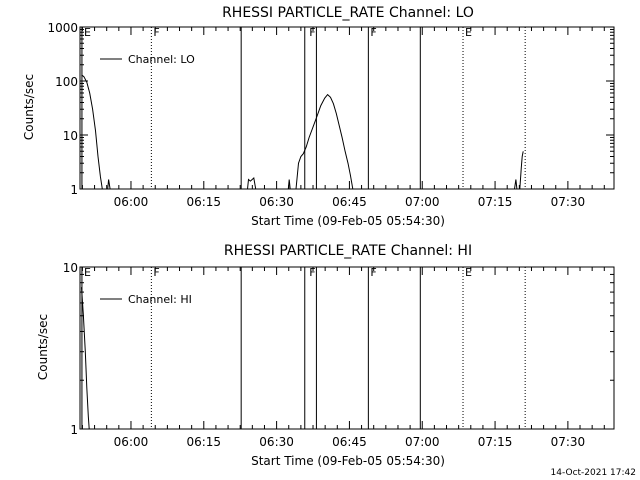 The width and height of the screenshot is (640, 480). Describe the element at coordinates (349, 442) in the screenshot. I see `hi-x-tick-label-3: 06:45` at that location.